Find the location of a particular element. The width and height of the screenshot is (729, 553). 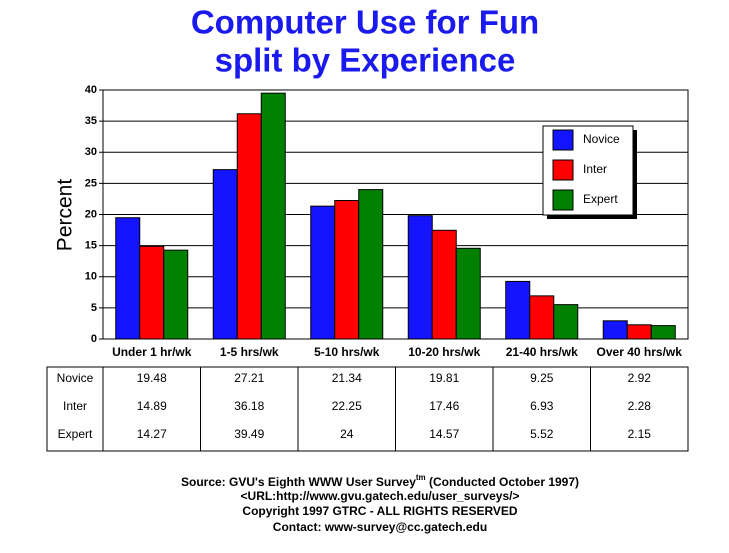

table-cell: 2.92 is located at coordinates (640, 378).